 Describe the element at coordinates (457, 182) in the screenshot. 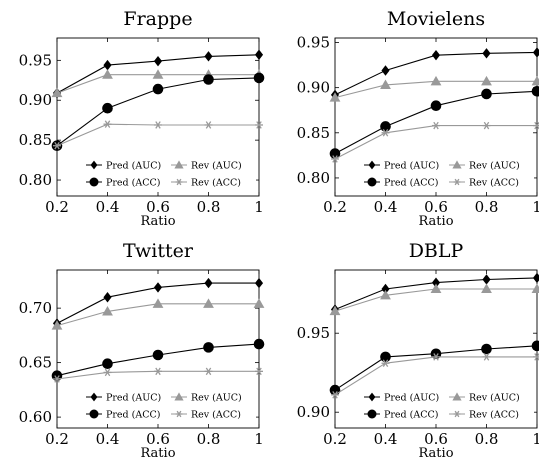

I see `legend-marker-rev-acc` at that location.